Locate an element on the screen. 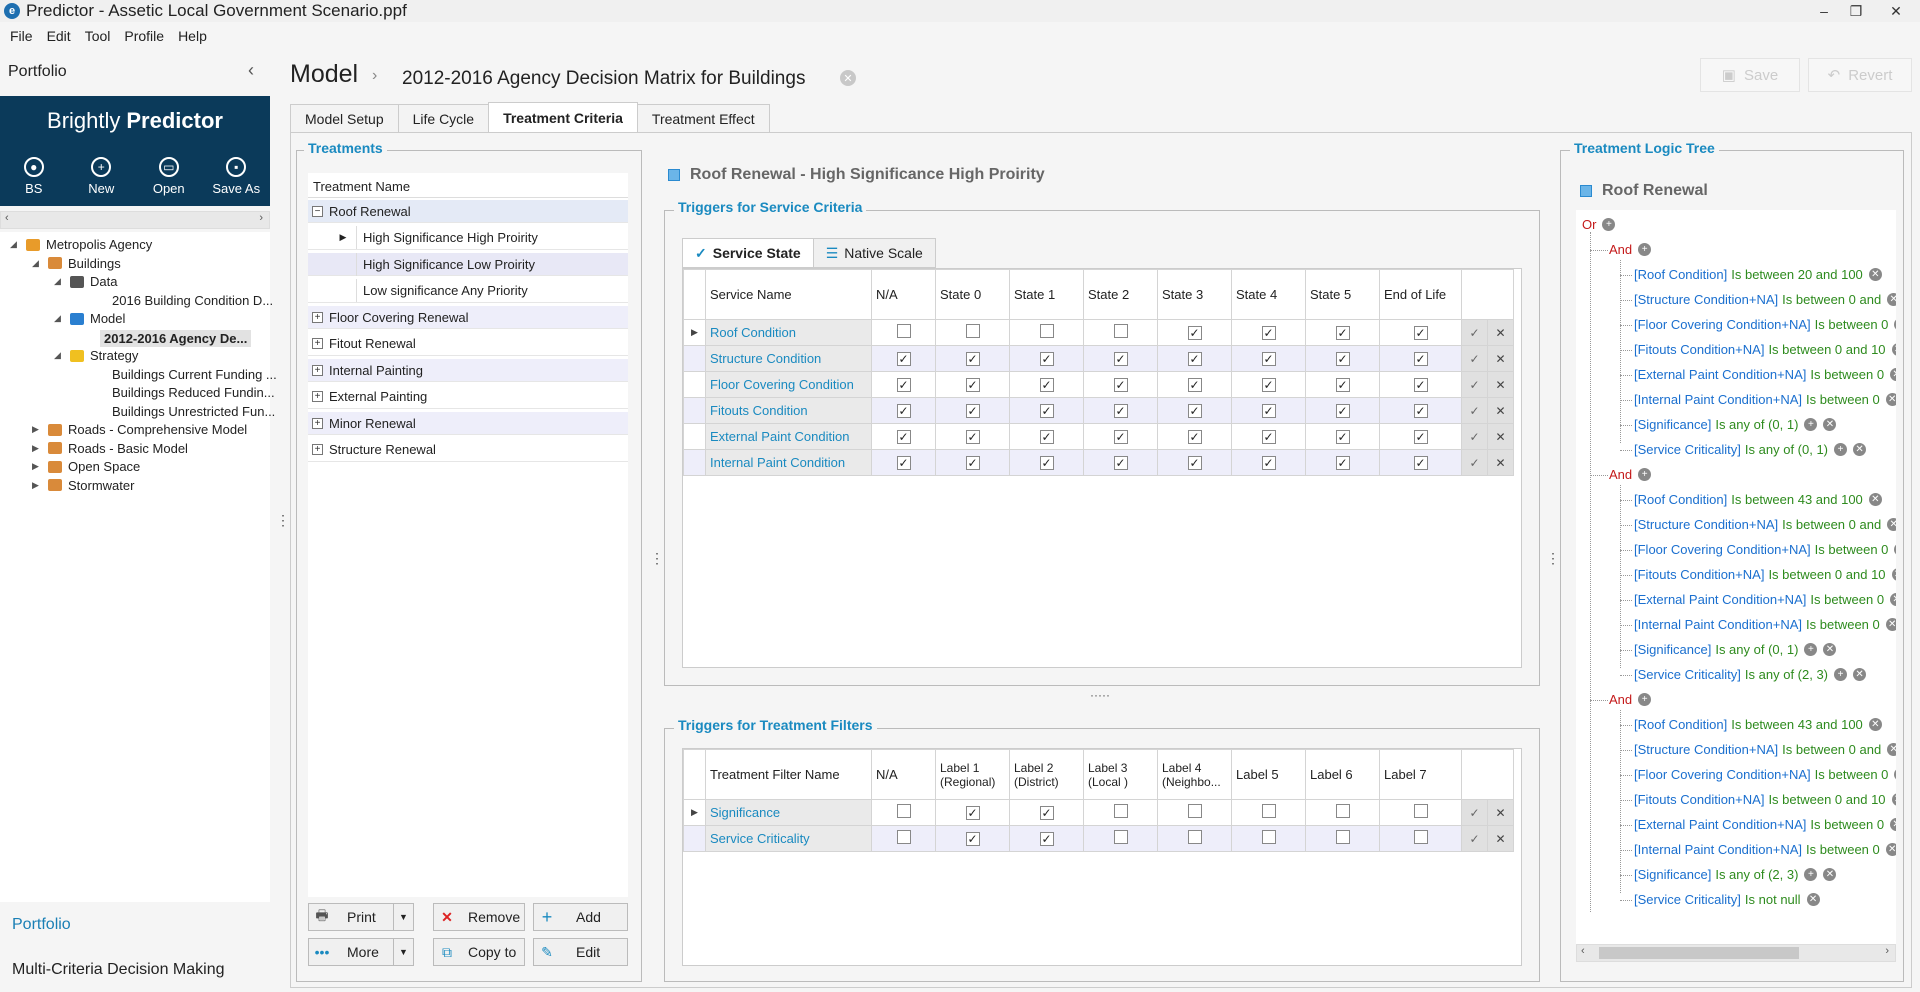 Image resolution: width=1920 pixels, height=992 pixels. column-header: State 4 is located at coordinates (1268, 294).